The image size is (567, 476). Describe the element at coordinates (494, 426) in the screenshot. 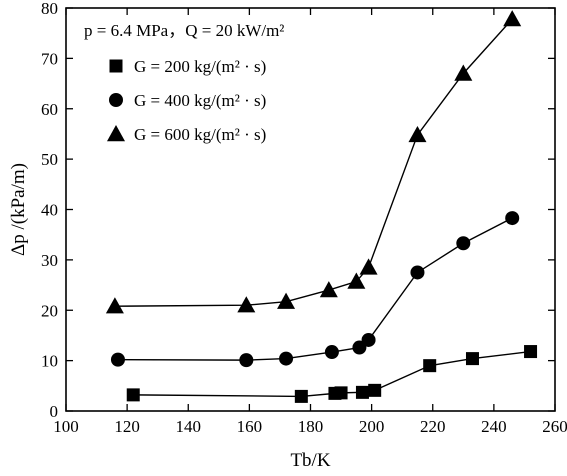

I see `x-tick-label: 240` at that location.